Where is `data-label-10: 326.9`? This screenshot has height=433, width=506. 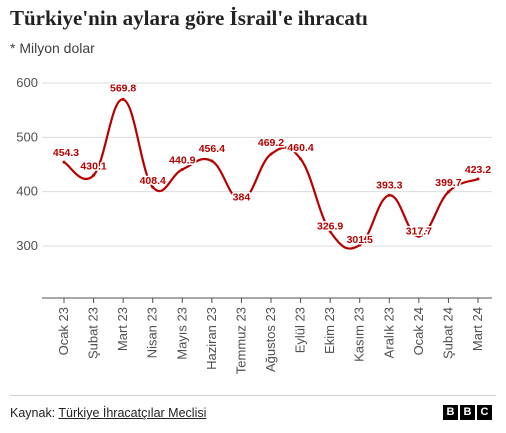 data-label-10: 326.9 is located at coordinates (330, 226).